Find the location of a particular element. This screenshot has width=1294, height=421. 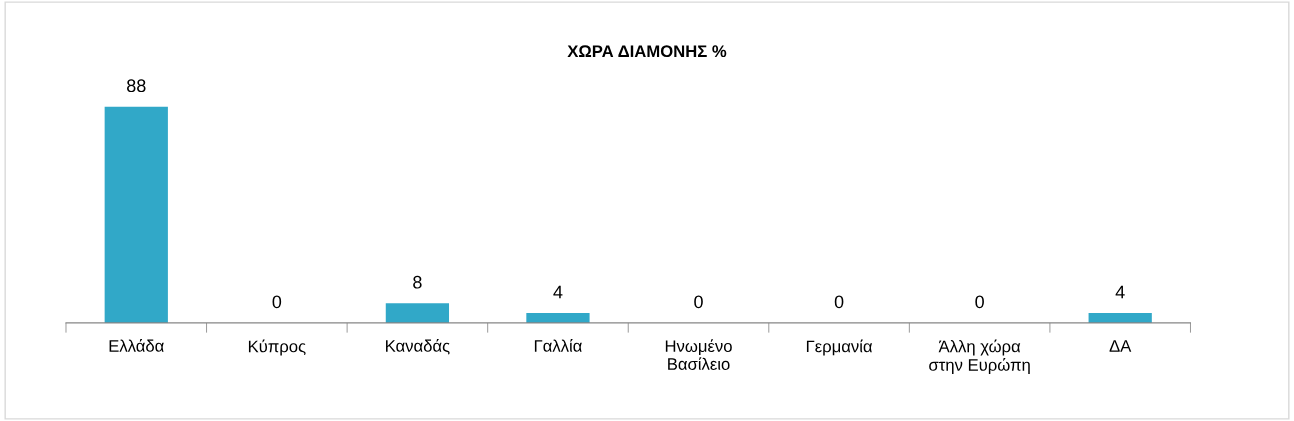

x-tick-label: Άλλη χώρα στην Ευρώπη is located at coordinates (979, 357).